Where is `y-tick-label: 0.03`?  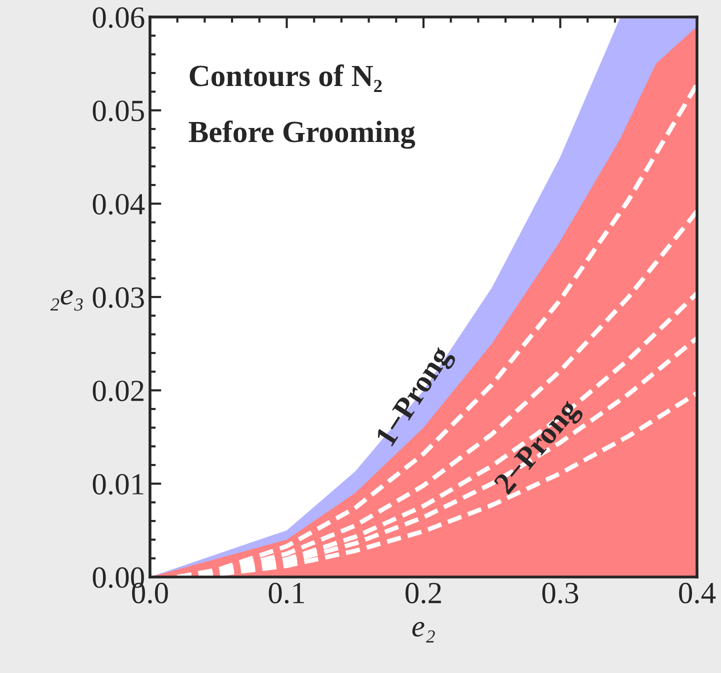
y-tick-label: 0.03 is located at coordinates (118, 297).